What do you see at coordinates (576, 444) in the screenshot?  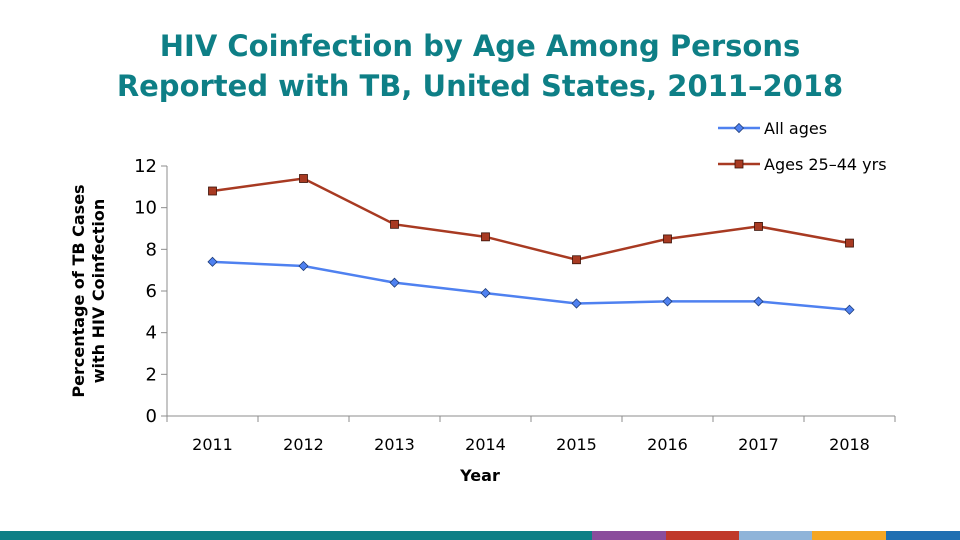 I see `x-tick-label: 2015` at bounding box center [576, 444].